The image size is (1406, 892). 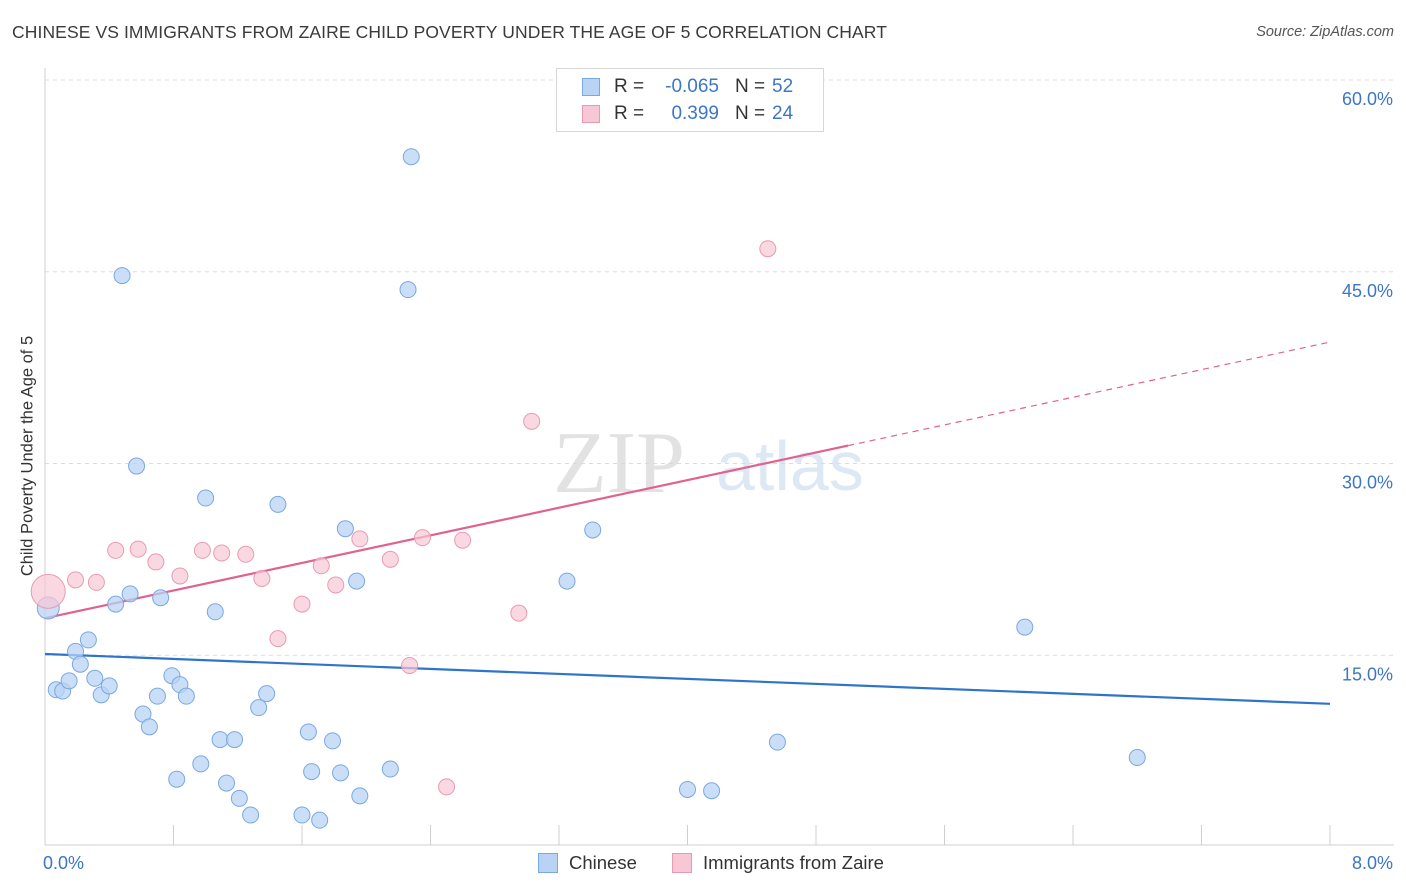 I want to click on n-value: 52, so click(x=783, y=86).